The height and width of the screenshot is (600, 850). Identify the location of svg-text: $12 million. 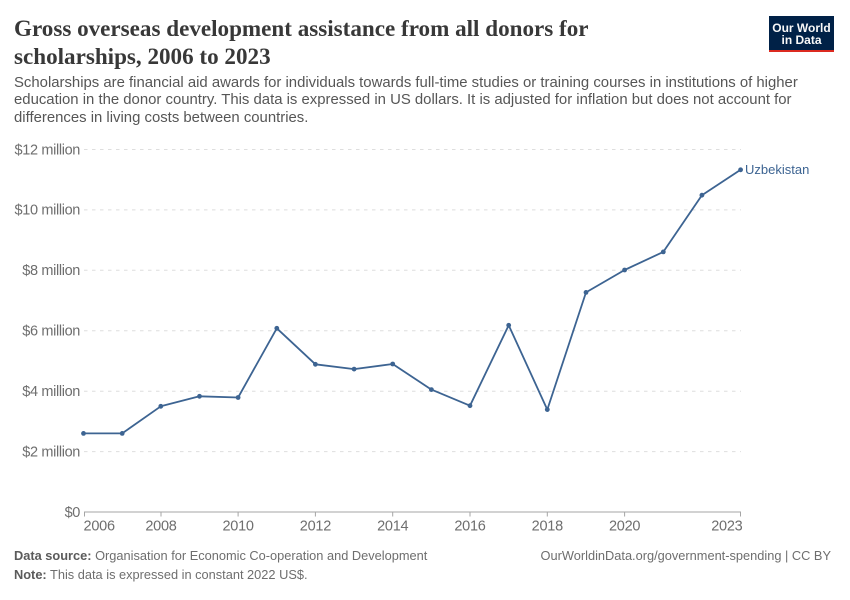
(48, 150).